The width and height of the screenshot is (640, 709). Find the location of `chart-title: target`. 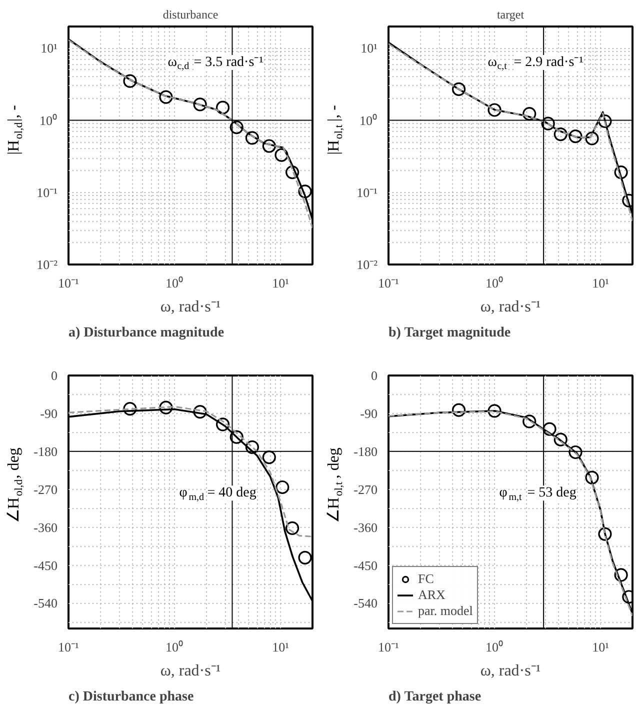

chart-title: target is located at coordinates (510, 15).